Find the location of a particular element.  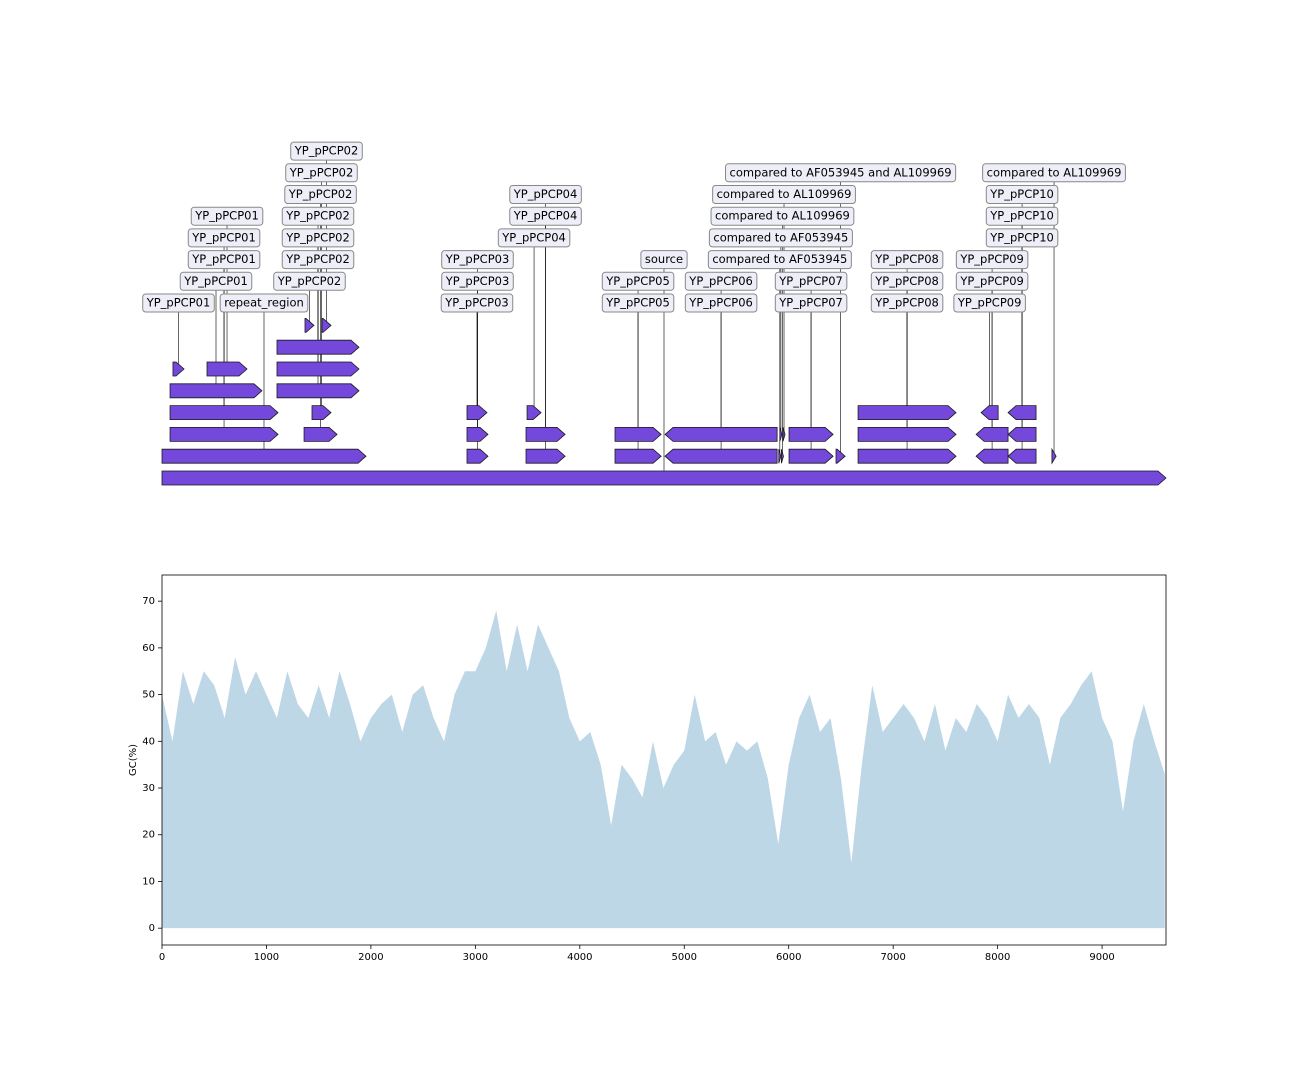

x-tick-label: 6000 is located at coordinates (788, 957).